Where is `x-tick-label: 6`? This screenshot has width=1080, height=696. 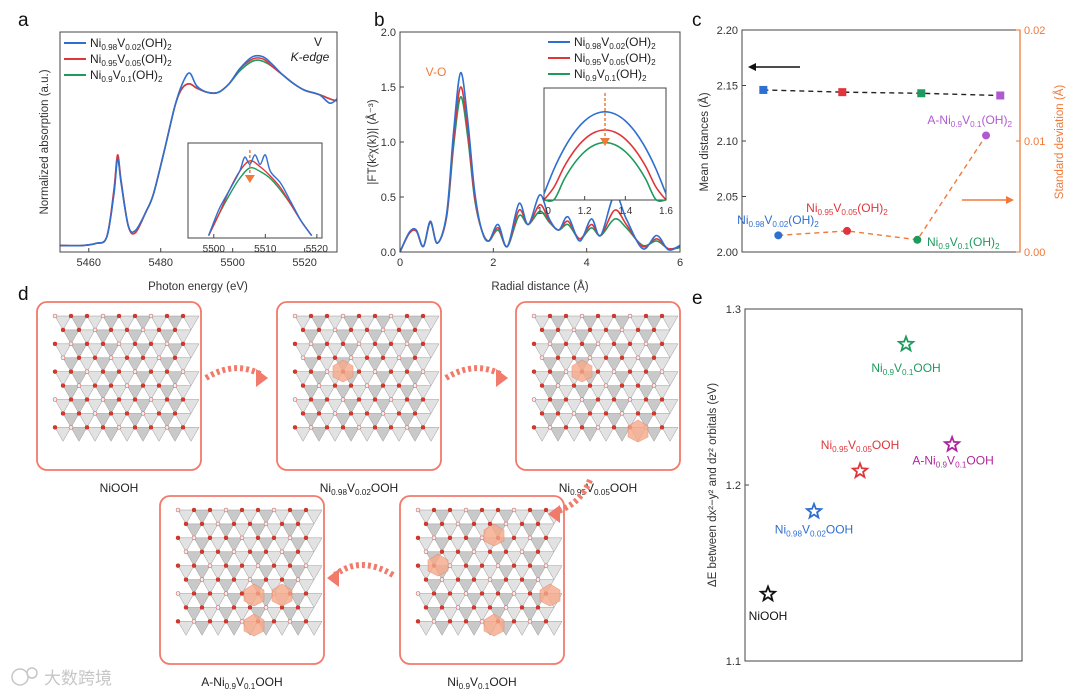
x-tick-label: 6 is located at coordinates (680, 263).